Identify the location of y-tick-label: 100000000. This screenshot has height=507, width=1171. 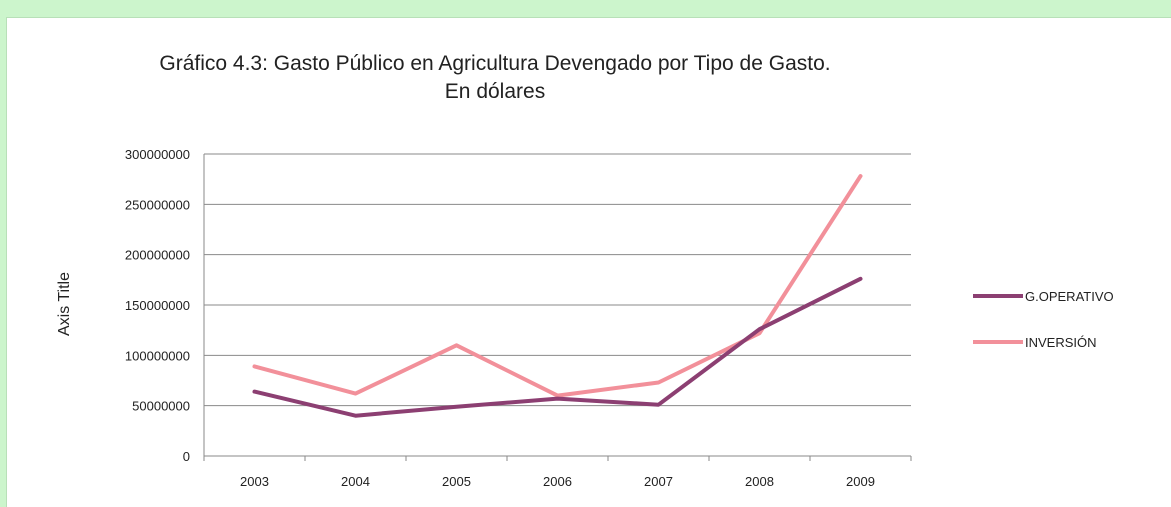
(157, 355).